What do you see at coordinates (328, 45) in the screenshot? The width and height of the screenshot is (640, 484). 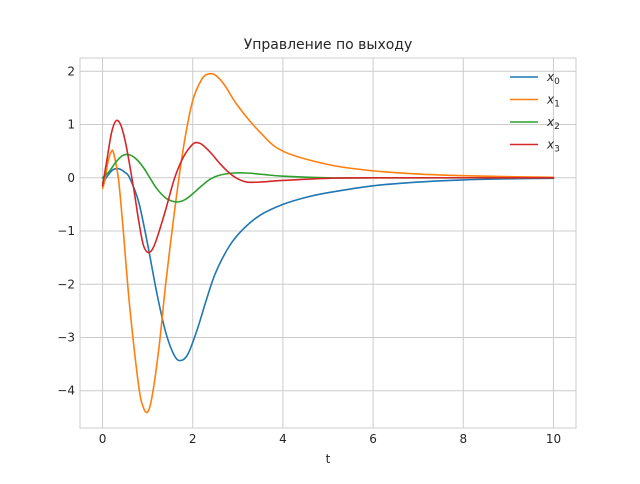 I see `chart-title: Управление по выходу` at bounding box center [328, 45].